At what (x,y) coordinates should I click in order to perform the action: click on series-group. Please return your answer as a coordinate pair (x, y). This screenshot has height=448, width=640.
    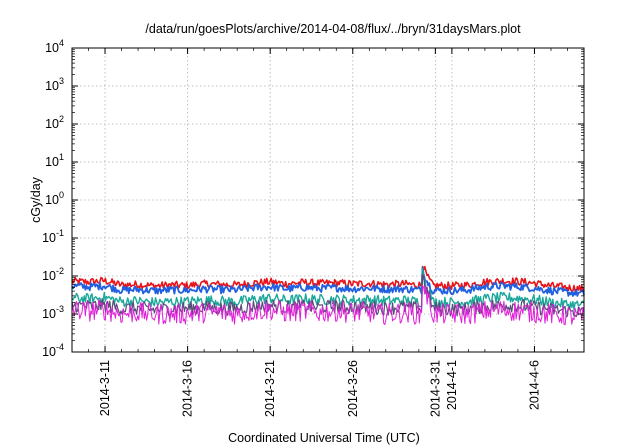
    Looking at the image, I should click on (328, 295).